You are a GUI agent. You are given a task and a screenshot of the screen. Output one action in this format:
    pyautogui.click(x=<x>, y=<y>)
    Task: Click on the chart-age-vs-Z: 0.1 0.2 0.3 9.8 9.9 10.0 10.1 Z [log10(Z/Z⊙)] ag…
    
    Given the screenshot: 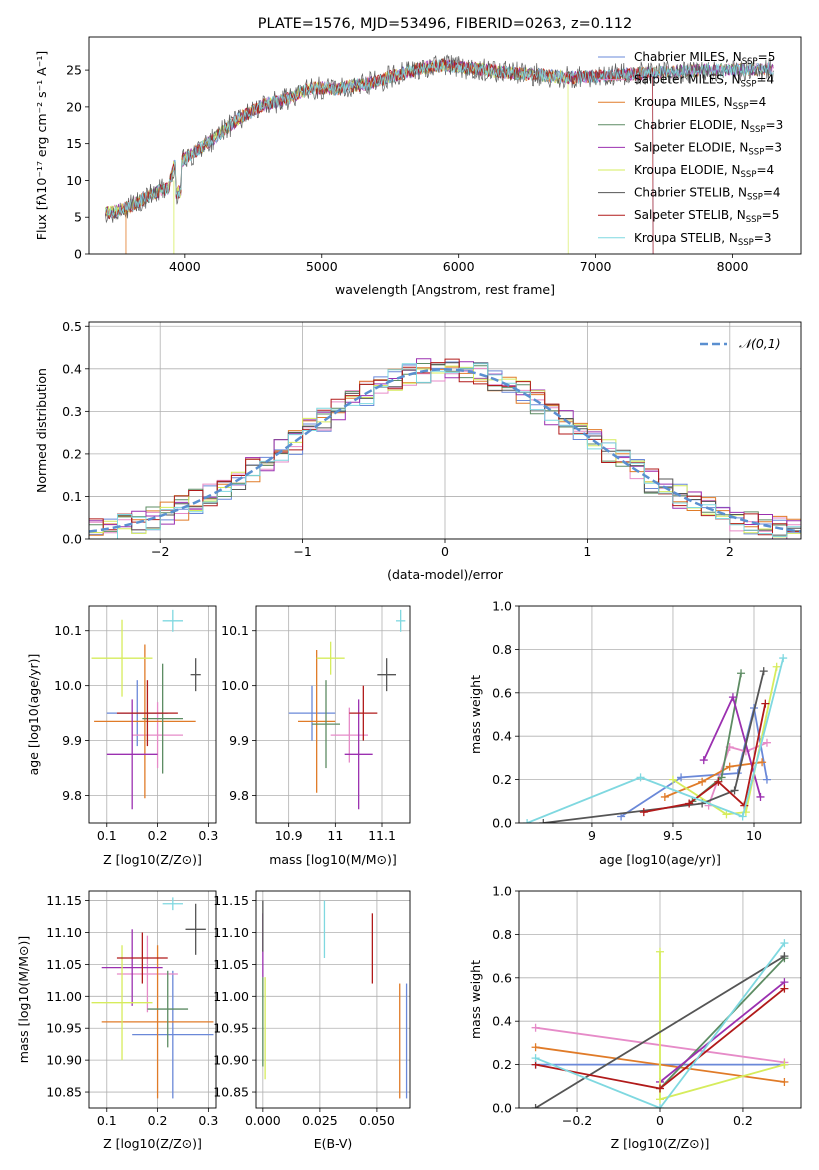 What is the action you would take?
    pyautogui.click(x=122, y=736)
    